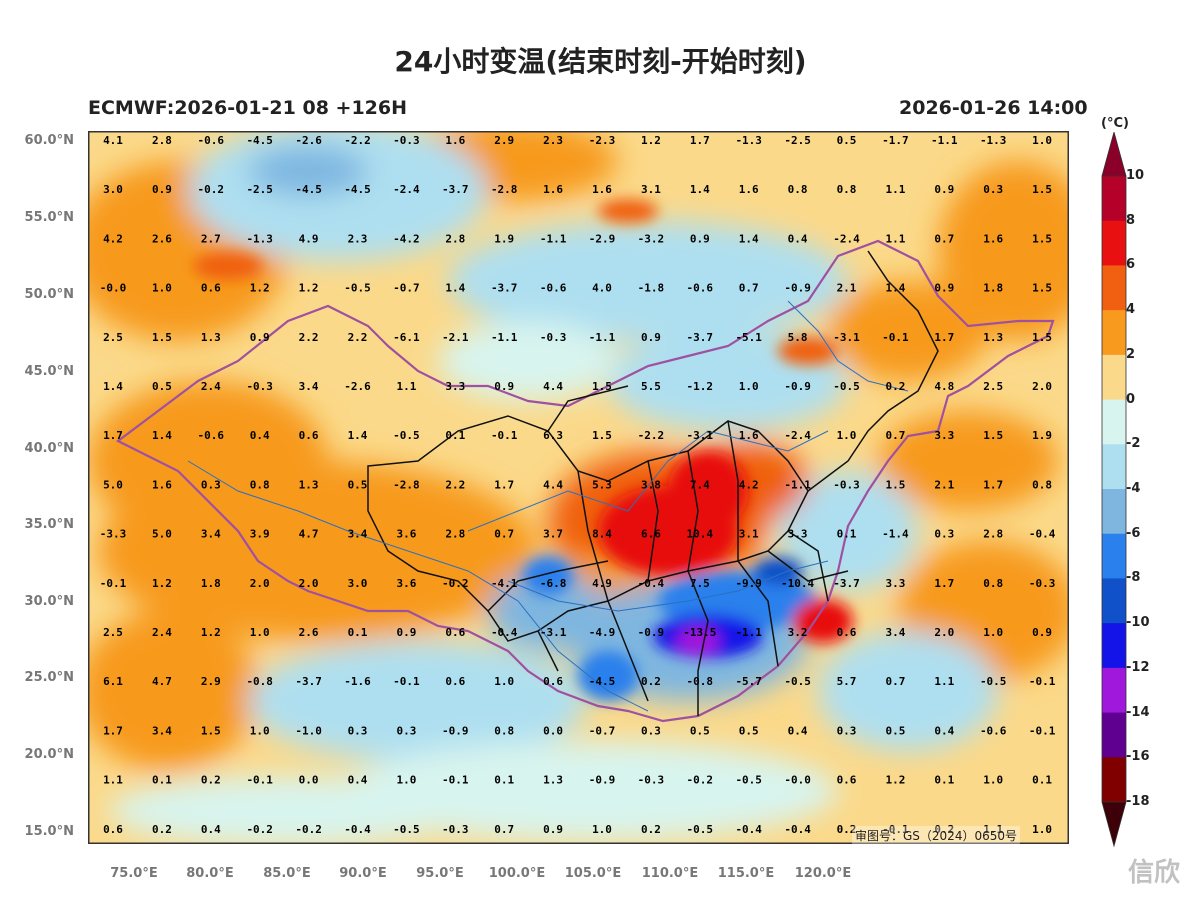 The height and width of the screenshot is (900, 1201). Describe the element at coordinates (406, 238) in the screenshot. I see `grid-value-label: -4.2` at that location.